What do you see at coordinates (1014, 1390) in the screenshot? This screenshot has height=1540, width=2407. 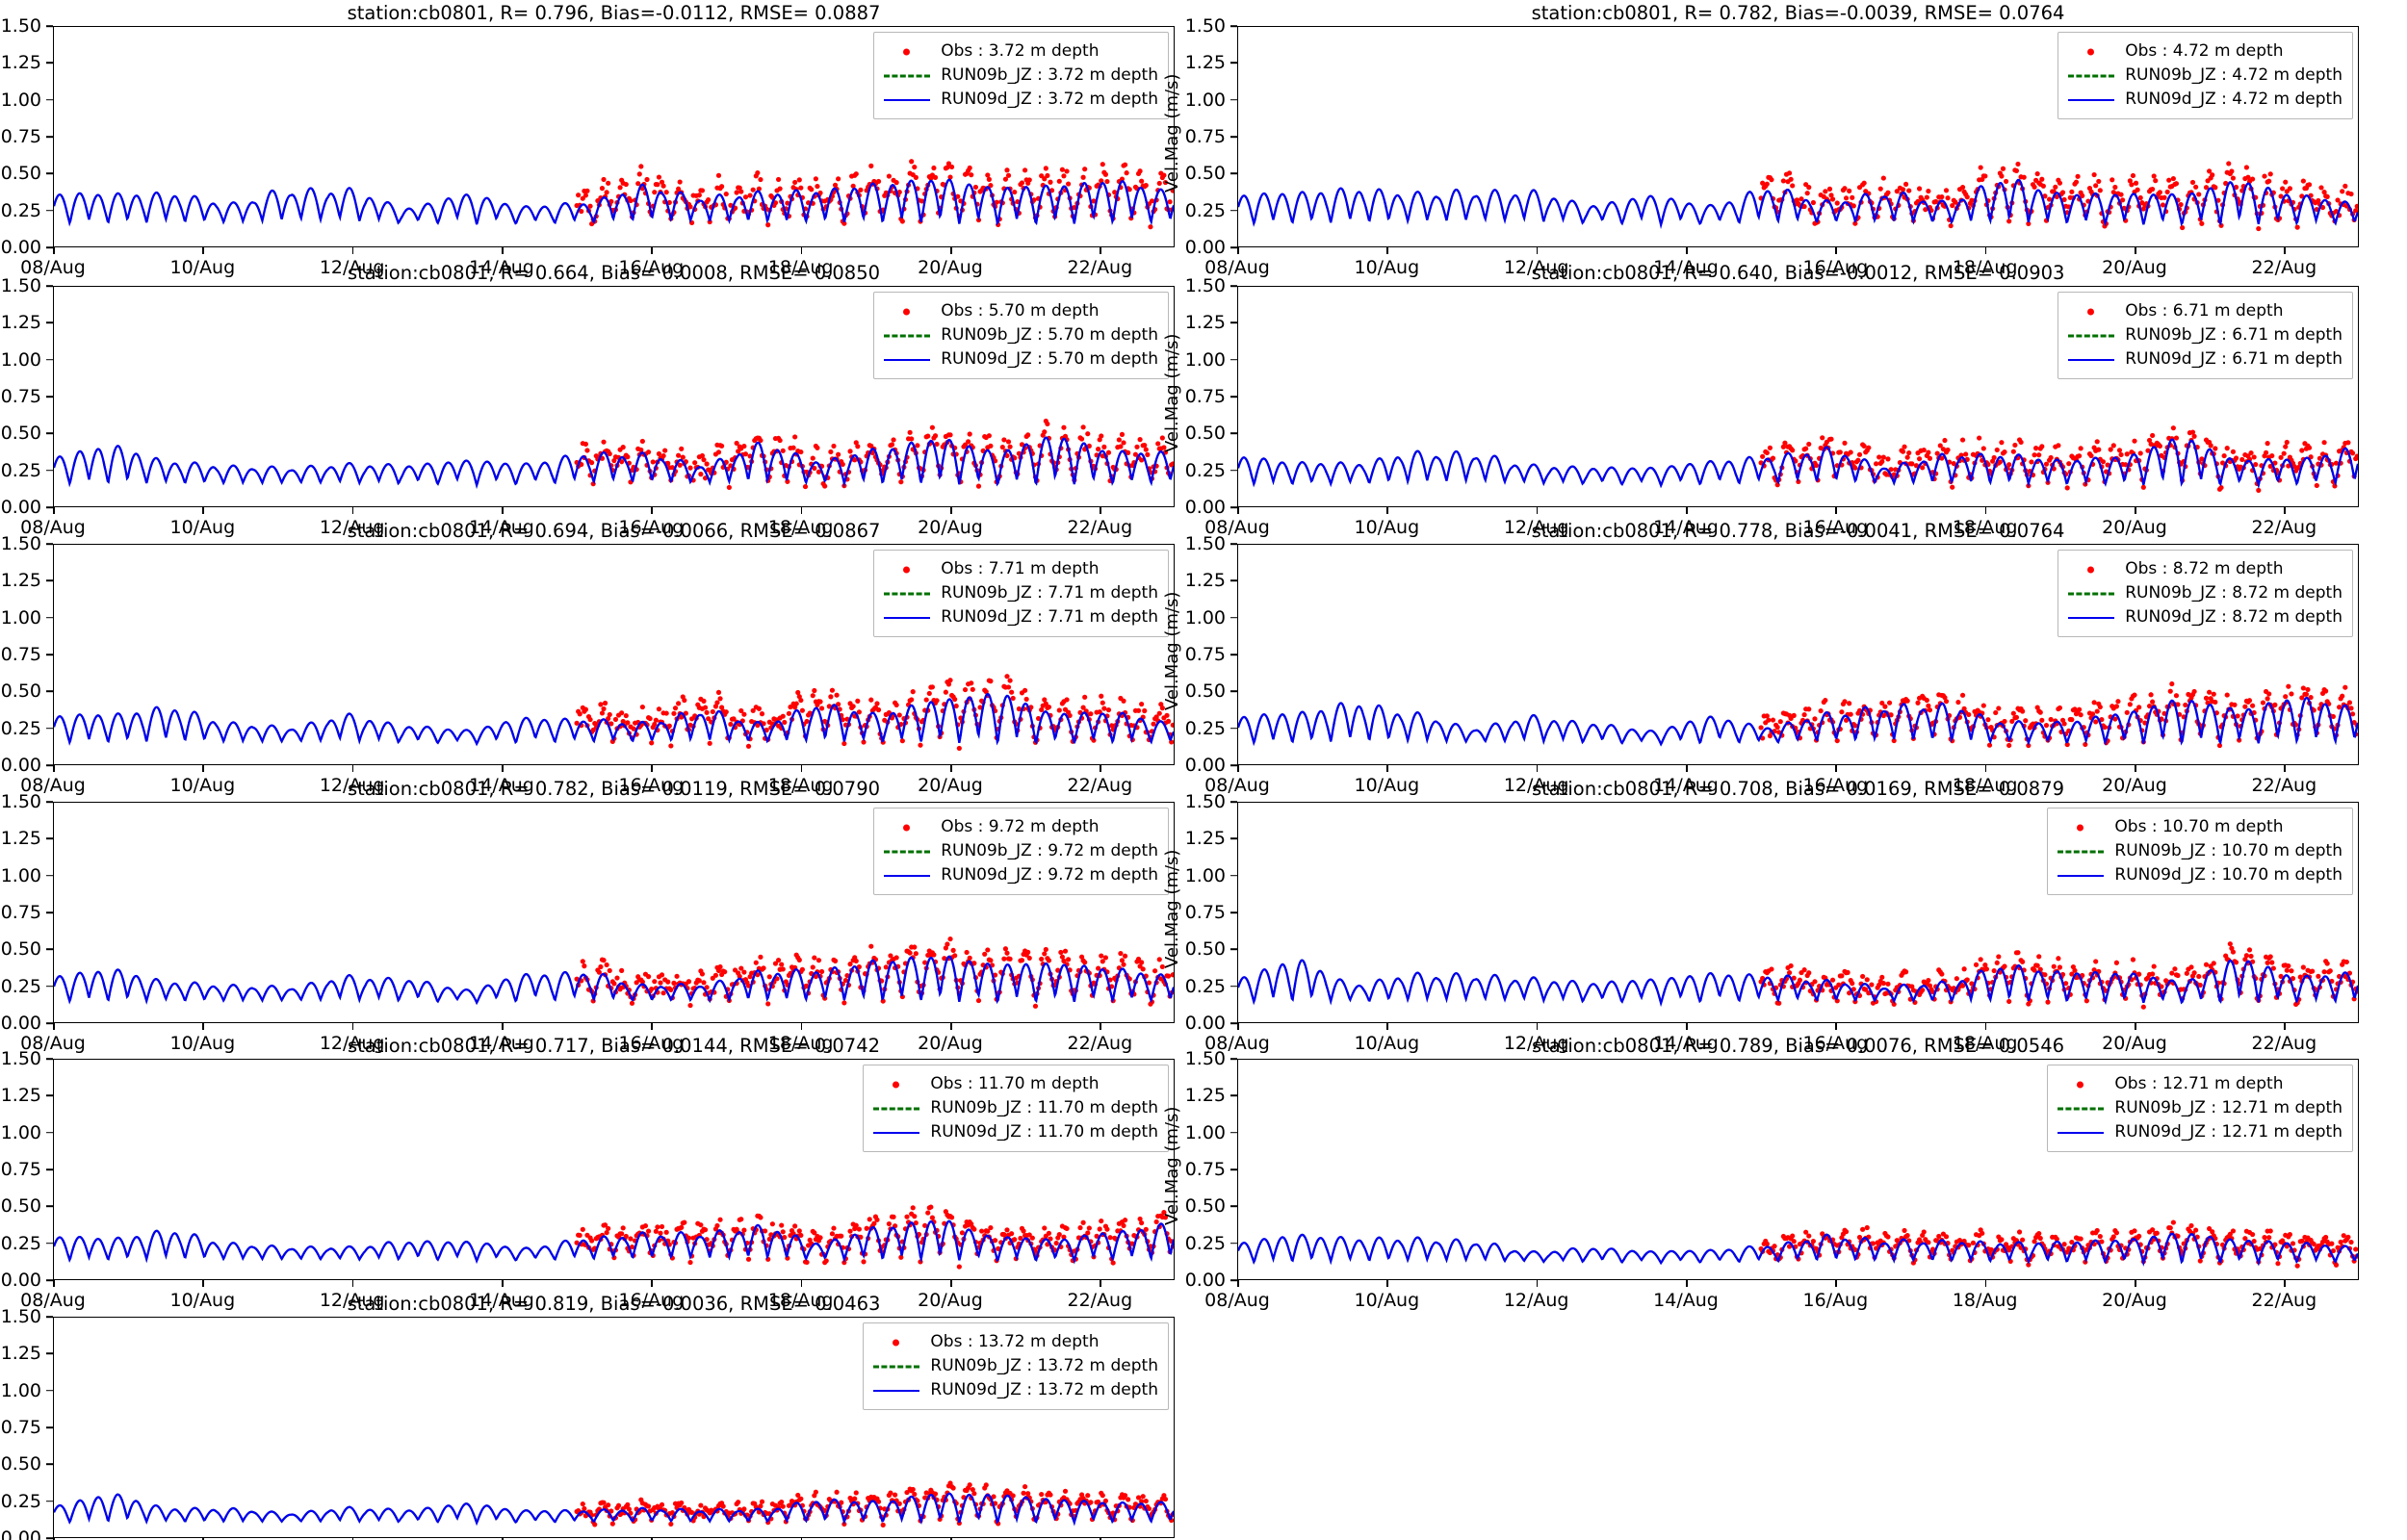 I see `legend-item-run09d: RUN09d_JZ : 13.72 m depth` at bounding box center [1014, 1390].